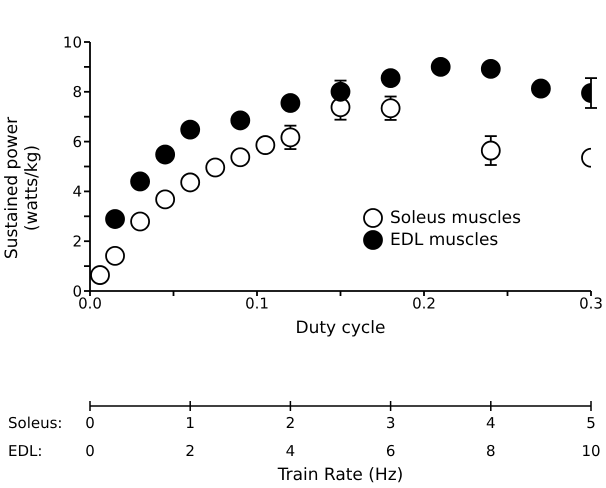  What do you see at coordinates (72, 42) in the screenshot?
I see `y-tick-label: 10` at bounding box center [72, 42].